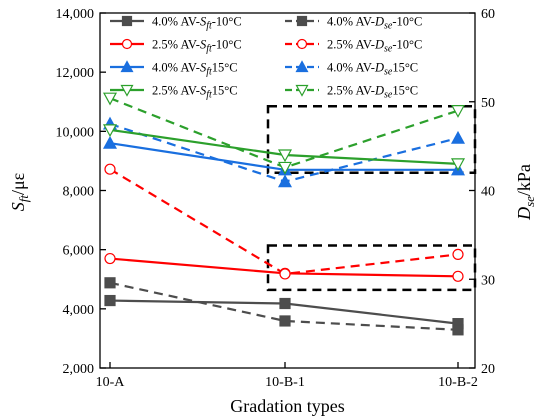 This screenshot has height=420, width=550. What do you see at coordinates (18, 183) in the screenshot?
I see `left-axis-title-unit: /με` at bounding box center [18, 183].